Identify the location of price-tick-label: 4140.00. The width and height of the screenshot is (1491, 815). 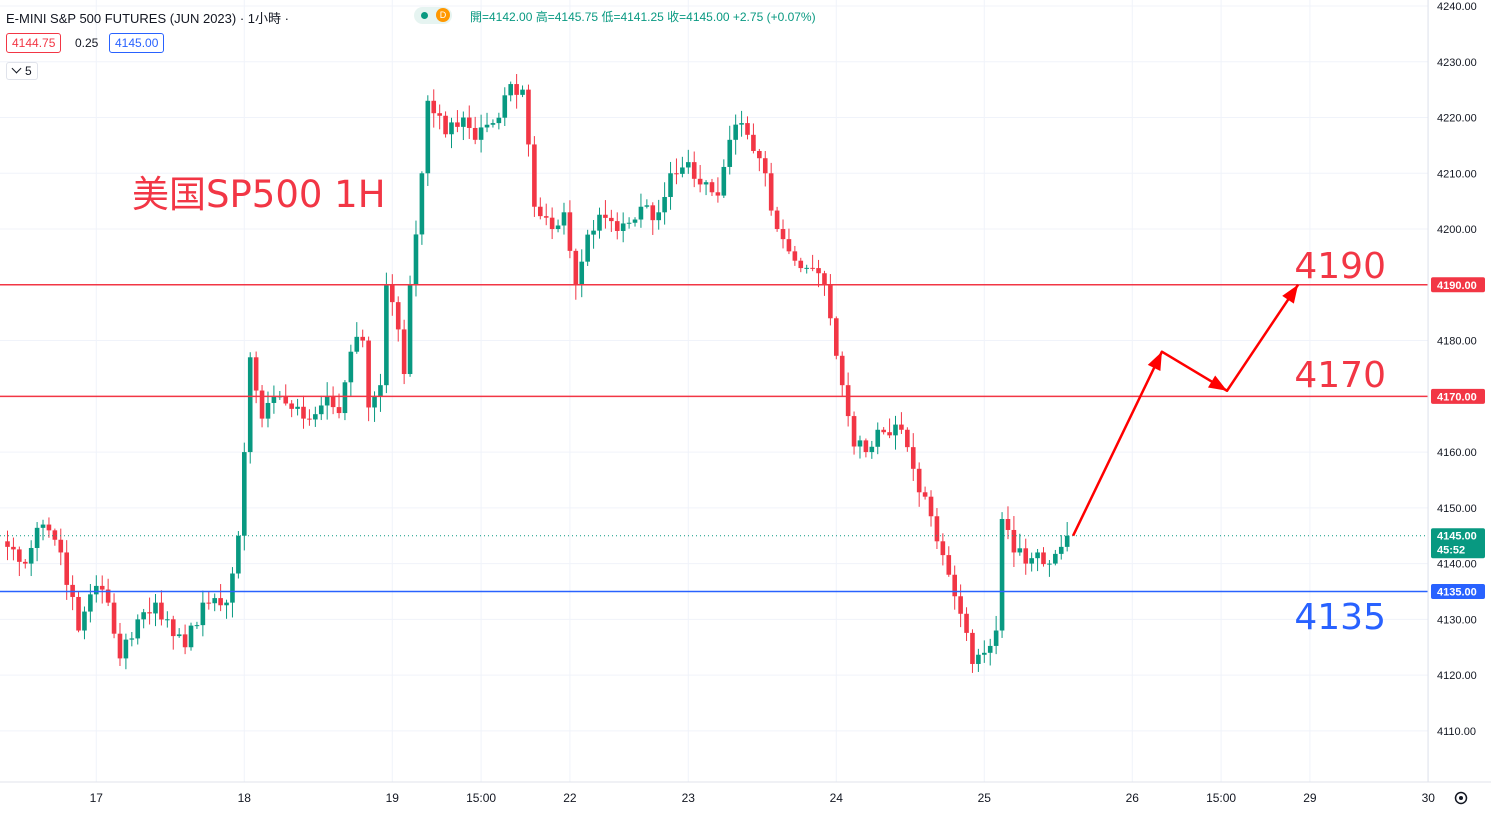
(1457, 565).